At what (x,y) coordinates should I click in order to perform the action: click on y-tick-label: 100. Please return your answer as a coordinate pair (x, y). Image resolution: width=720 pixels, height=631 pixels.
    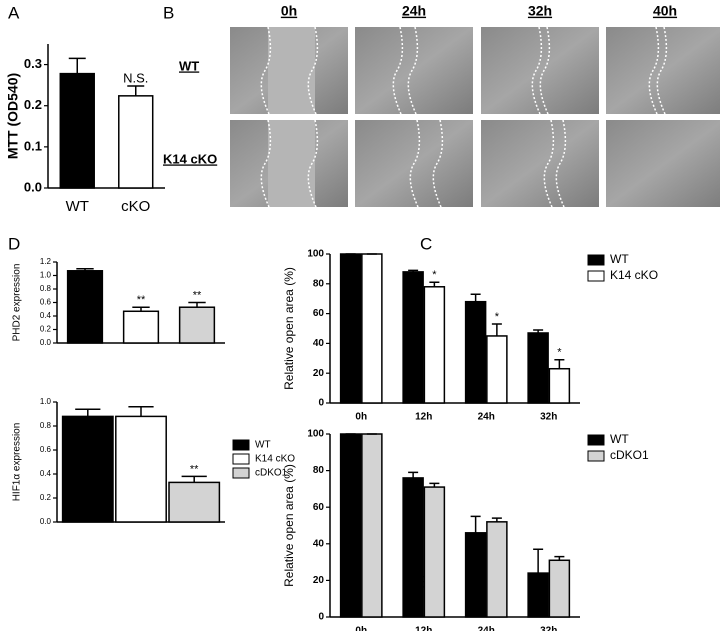
    Looking at the image, I should click on (315, 434).